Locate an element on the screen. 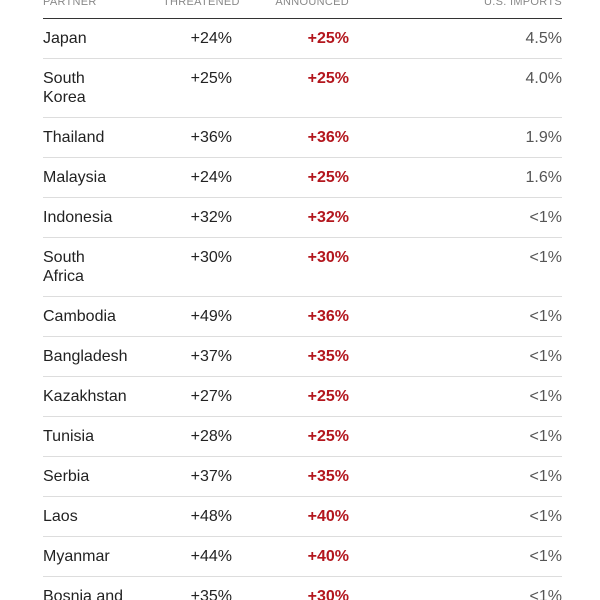  cell-threatened: +44% is located at coordinates (197, 556).